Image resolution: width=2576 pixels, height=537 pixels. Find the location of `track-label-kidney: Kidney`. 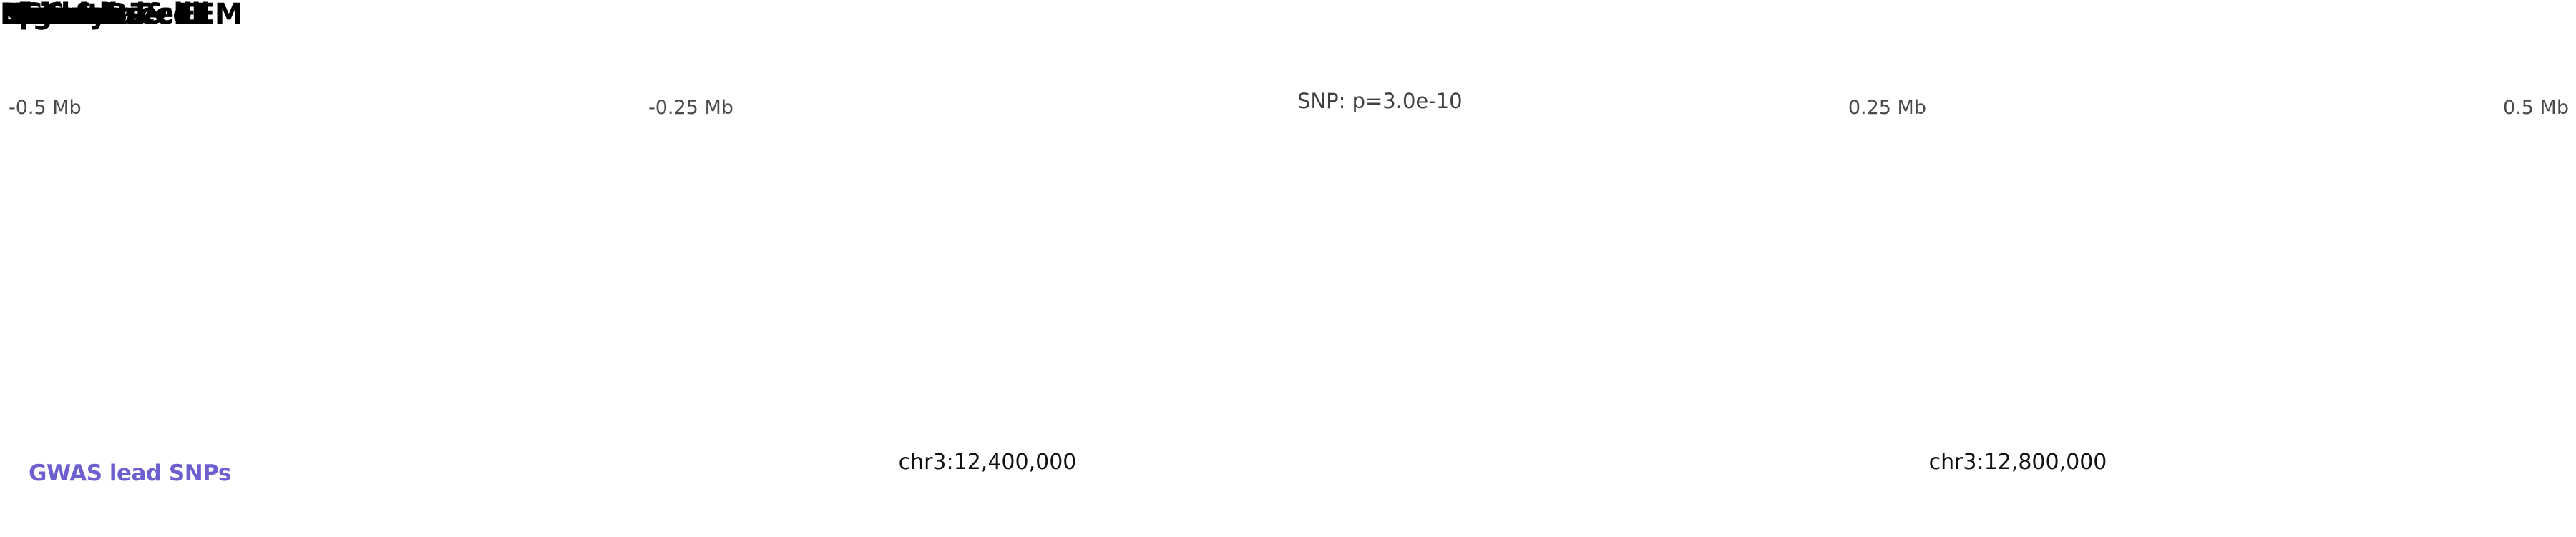

track-label-kidney: Kidney is located at coordinates (53, 15).